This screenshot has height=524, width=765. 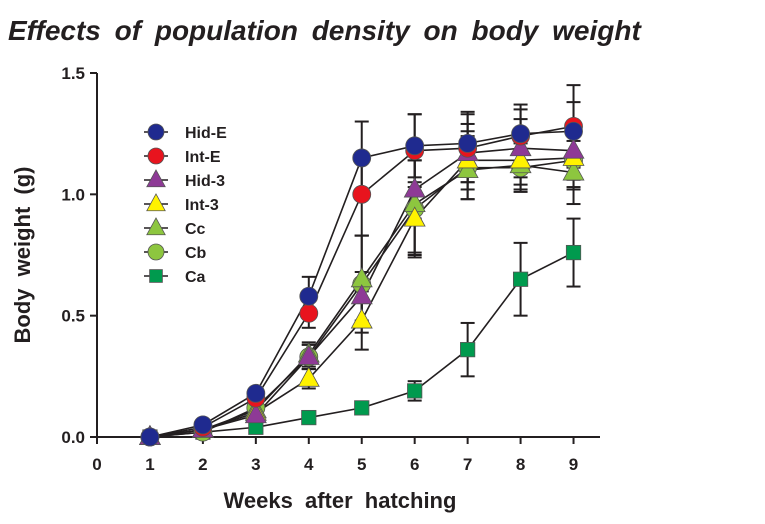 What do you see at coordinates (195, 277) in the screenshot?
I see `legend-label: Ca` at bounding box center [195, 277].